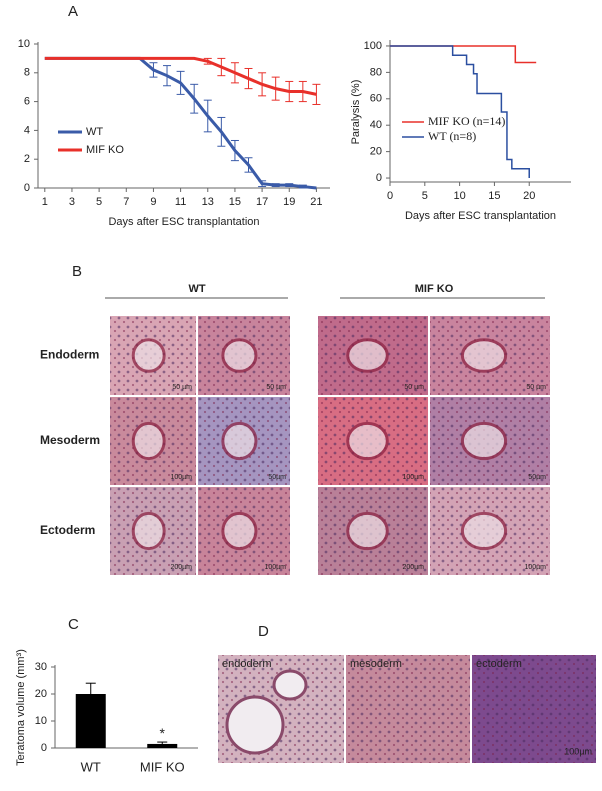 The height and width of the screenshot is (791, 602). Describe the element at coordinates (27, 102) in the screenshot. I see `y-tick-label: 6` at that location.